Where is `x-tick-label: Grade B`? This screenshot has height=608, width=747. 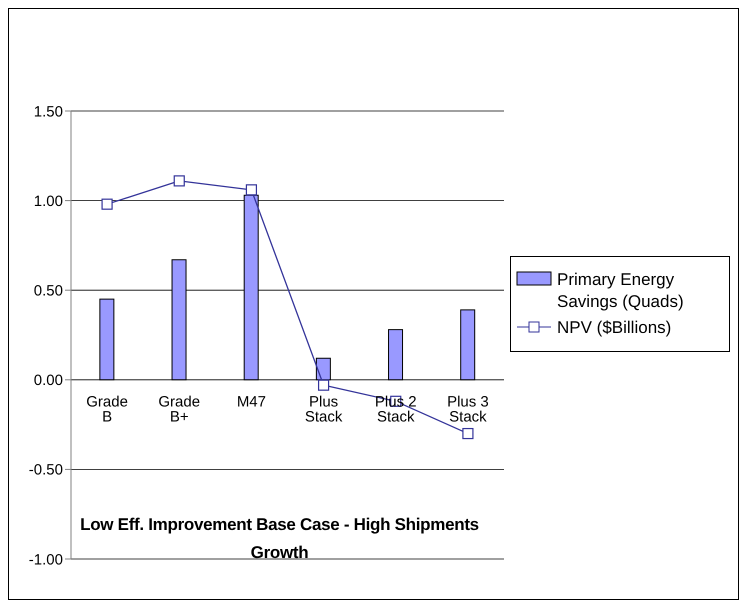 x-tick-label: Grade B is located at coordinates (107, 409).